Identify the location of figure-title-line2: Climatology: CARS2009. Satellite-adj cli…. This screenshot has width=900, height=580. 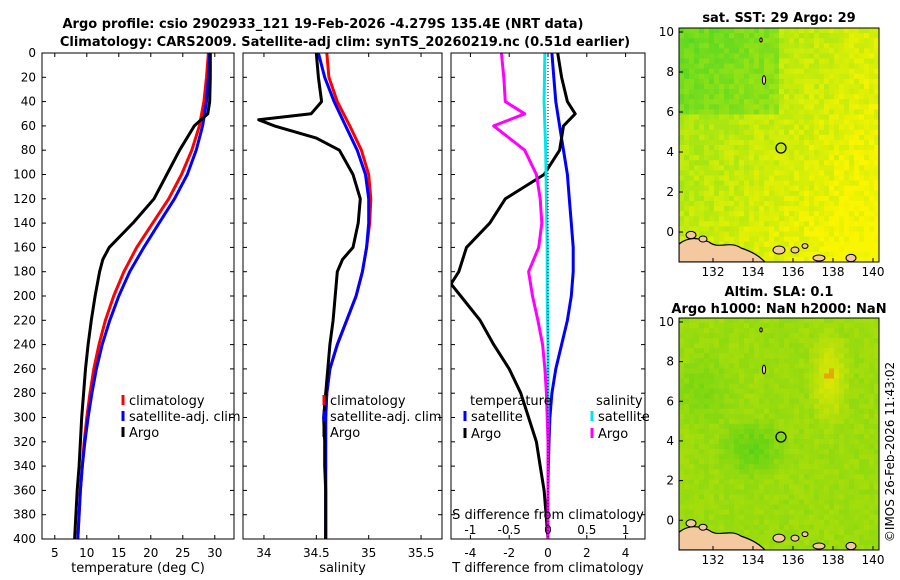
(345, 42).